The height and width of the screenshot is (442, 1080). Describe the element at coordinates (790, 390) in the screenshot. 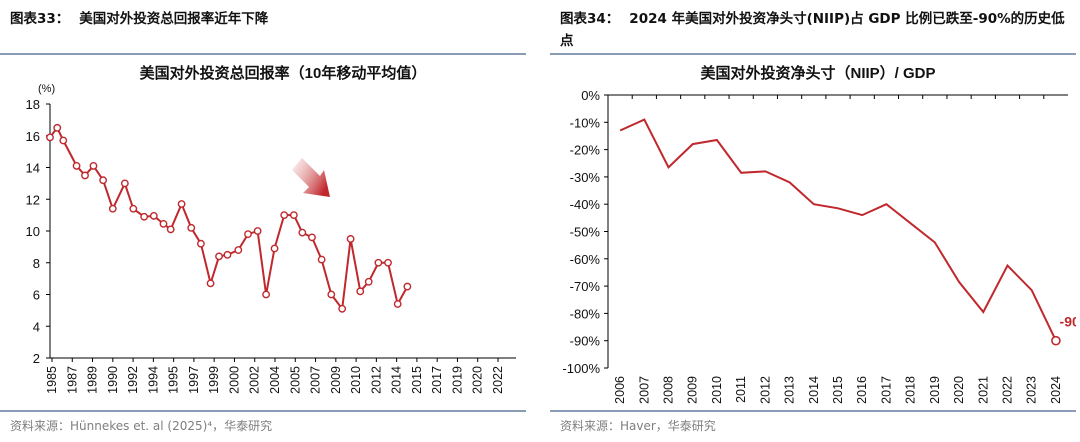

I see `right-x-tick-label: 2013` at that location.